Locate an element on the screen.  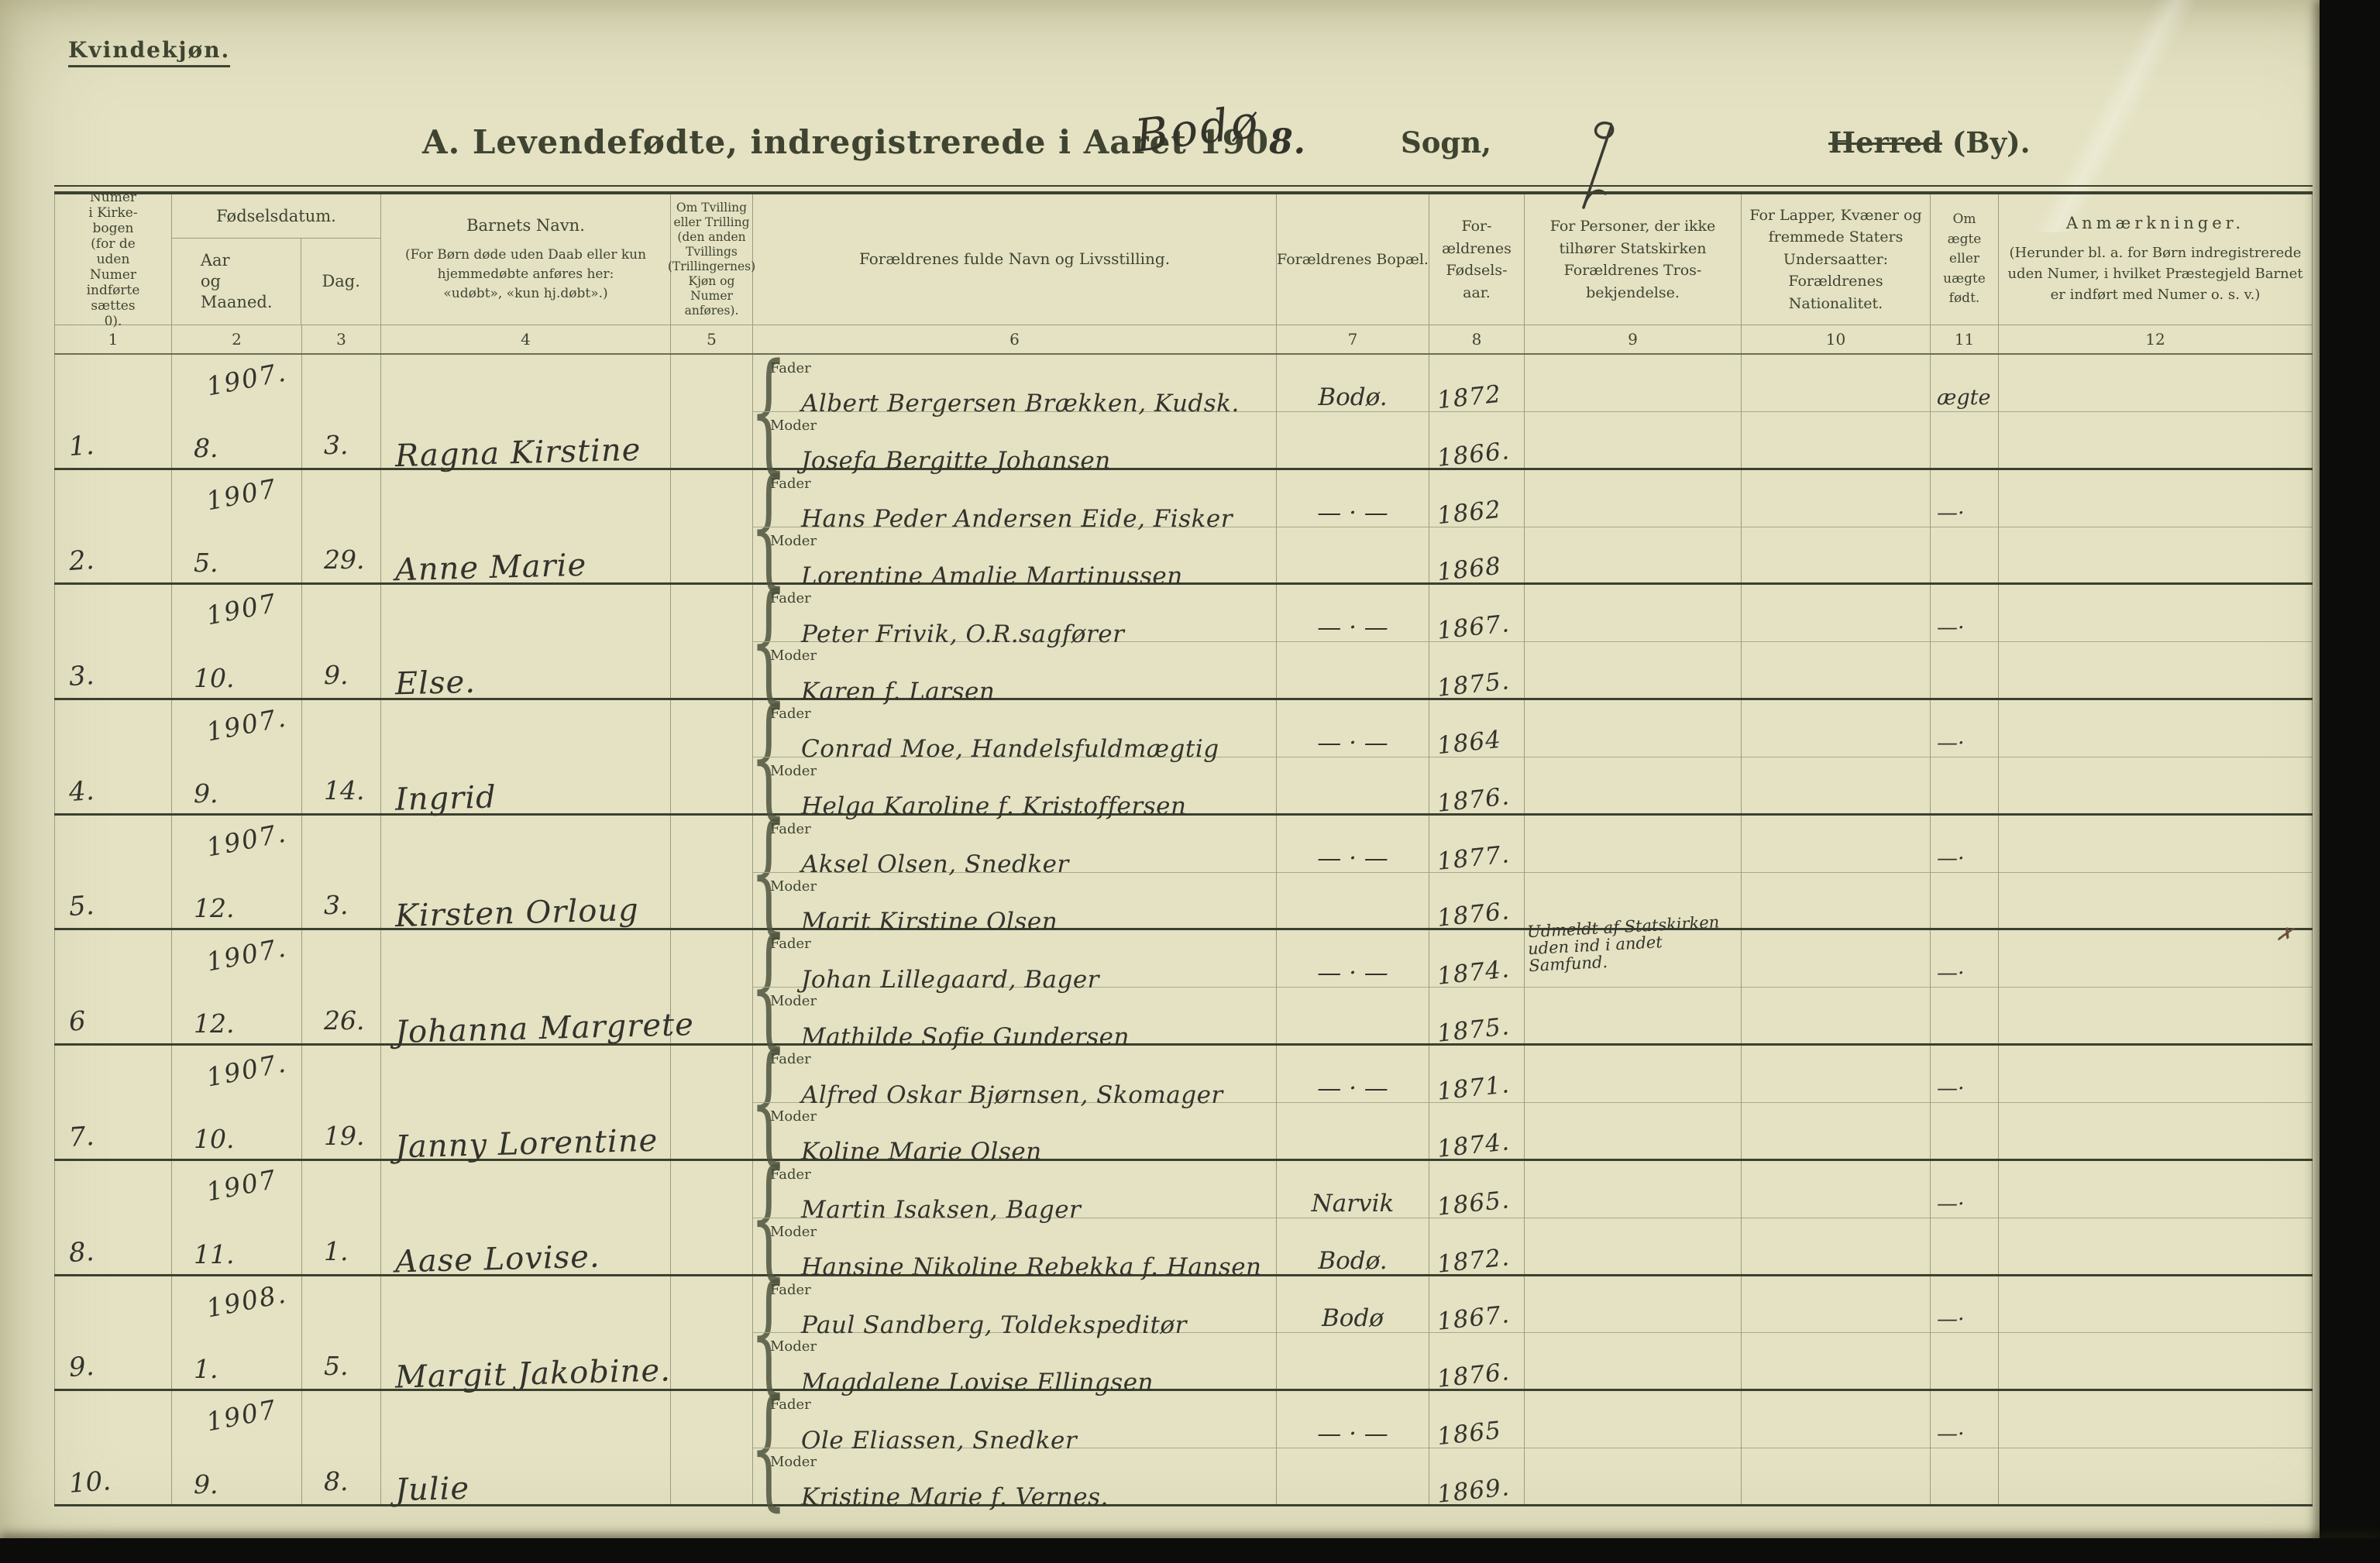
cell-day: 1. is located at coordinates (342, 1217).